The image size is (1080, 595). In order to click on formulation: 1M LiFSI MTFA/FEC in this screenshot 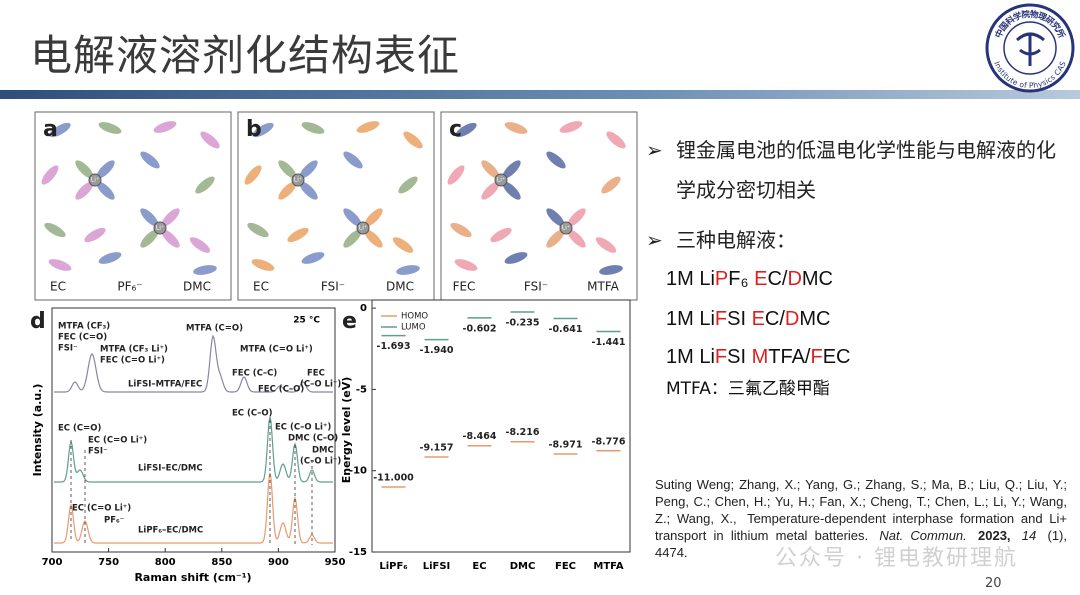, I will do `click(758, 357)`.